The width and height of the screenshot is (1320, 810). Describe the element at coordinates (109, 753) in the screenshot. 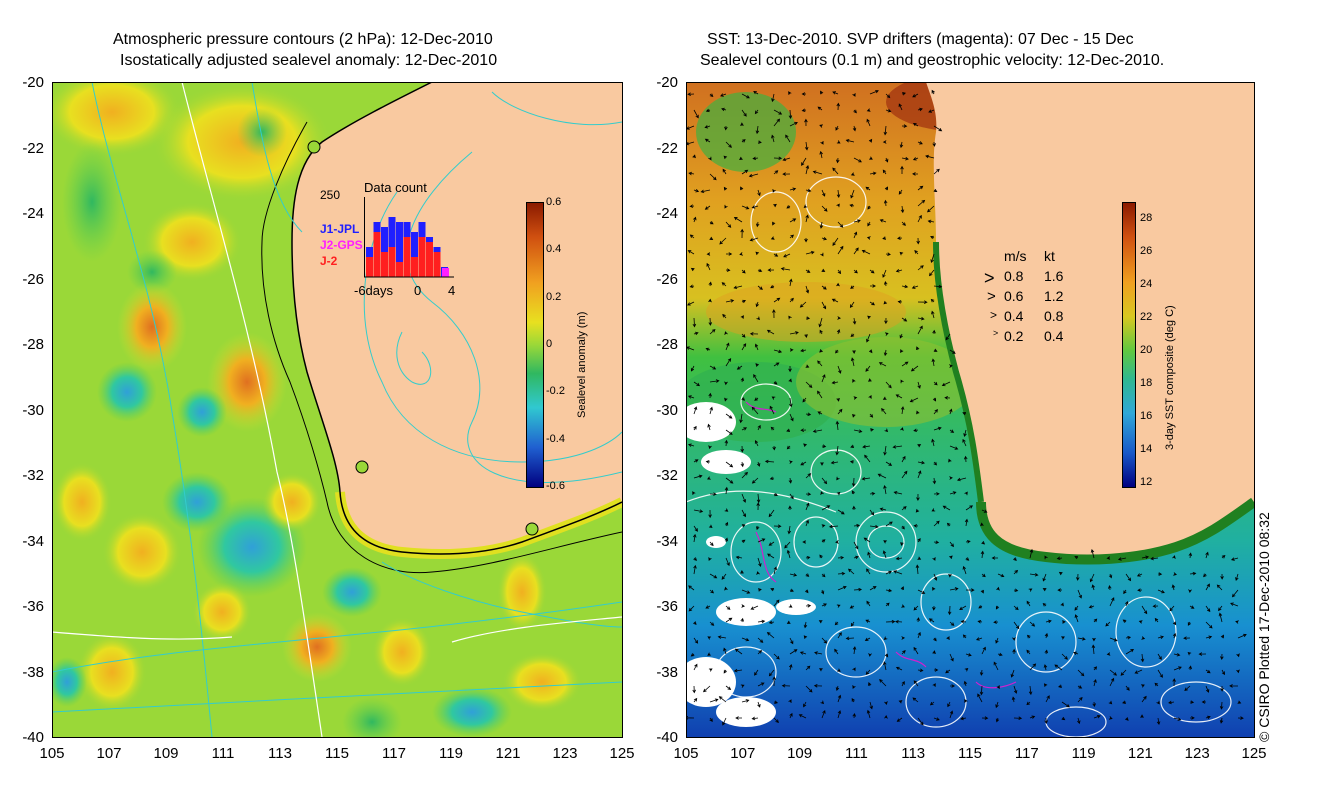

I see `left-x-tick: 107` at that location.